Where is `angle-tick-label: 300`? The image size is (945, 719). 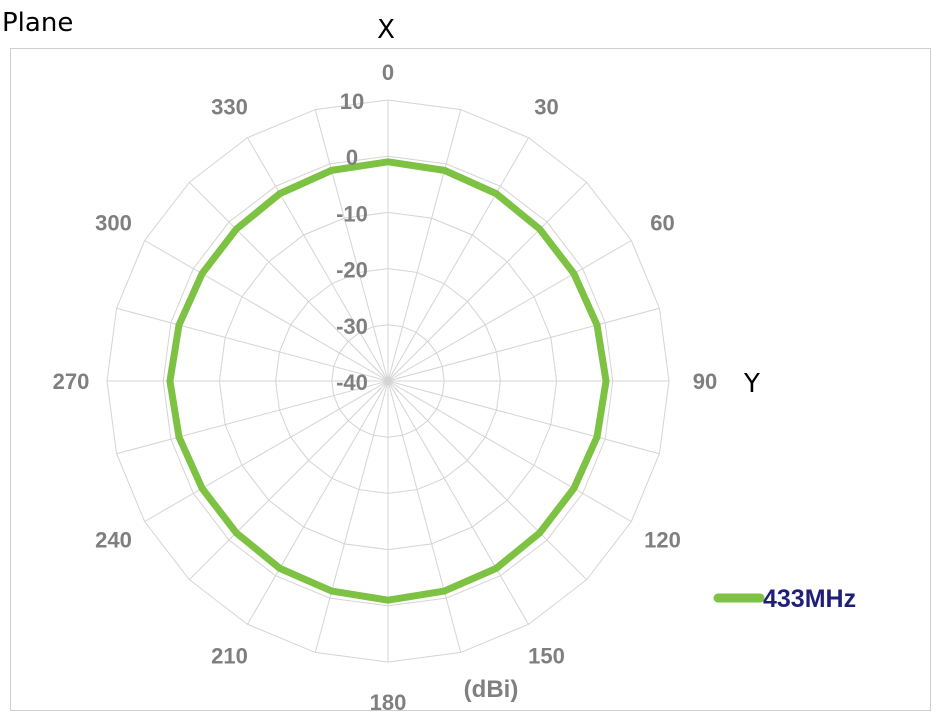 angle-tick-label: 300 is located at coordinates (113, 223).